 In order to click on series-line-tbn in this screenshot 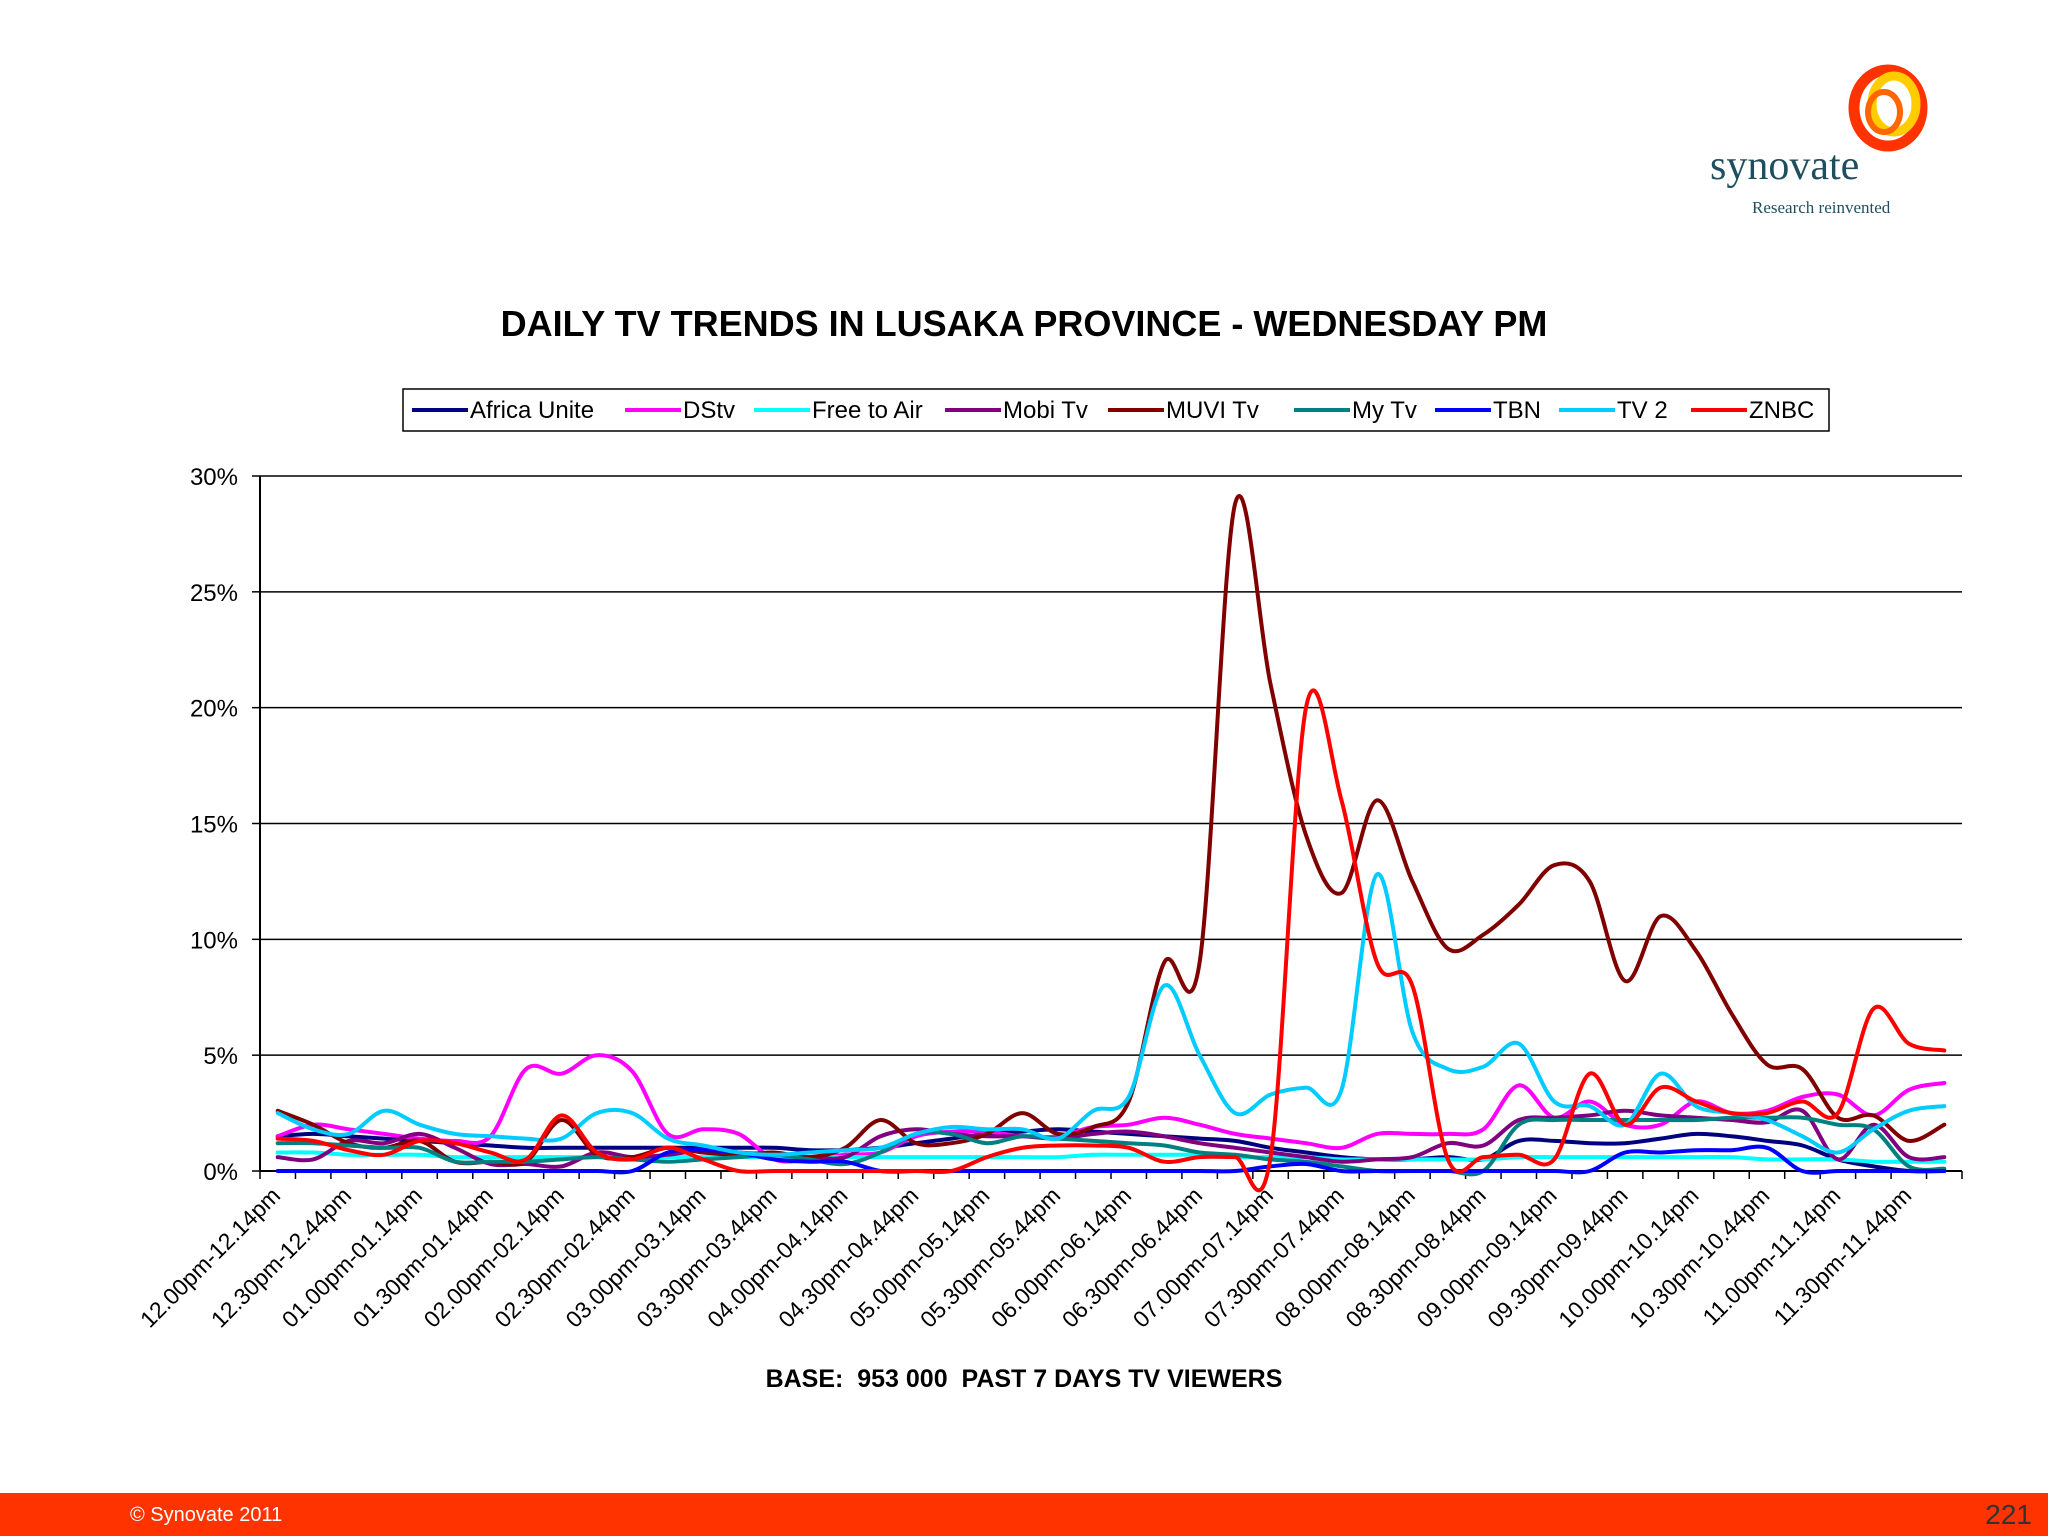, I will do `click(1111, 1159)`.